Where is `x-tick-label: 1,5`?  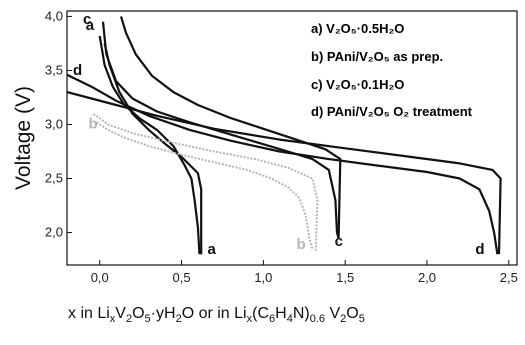 x-tick-label: 1,5 is located at coordinates (345, 277).